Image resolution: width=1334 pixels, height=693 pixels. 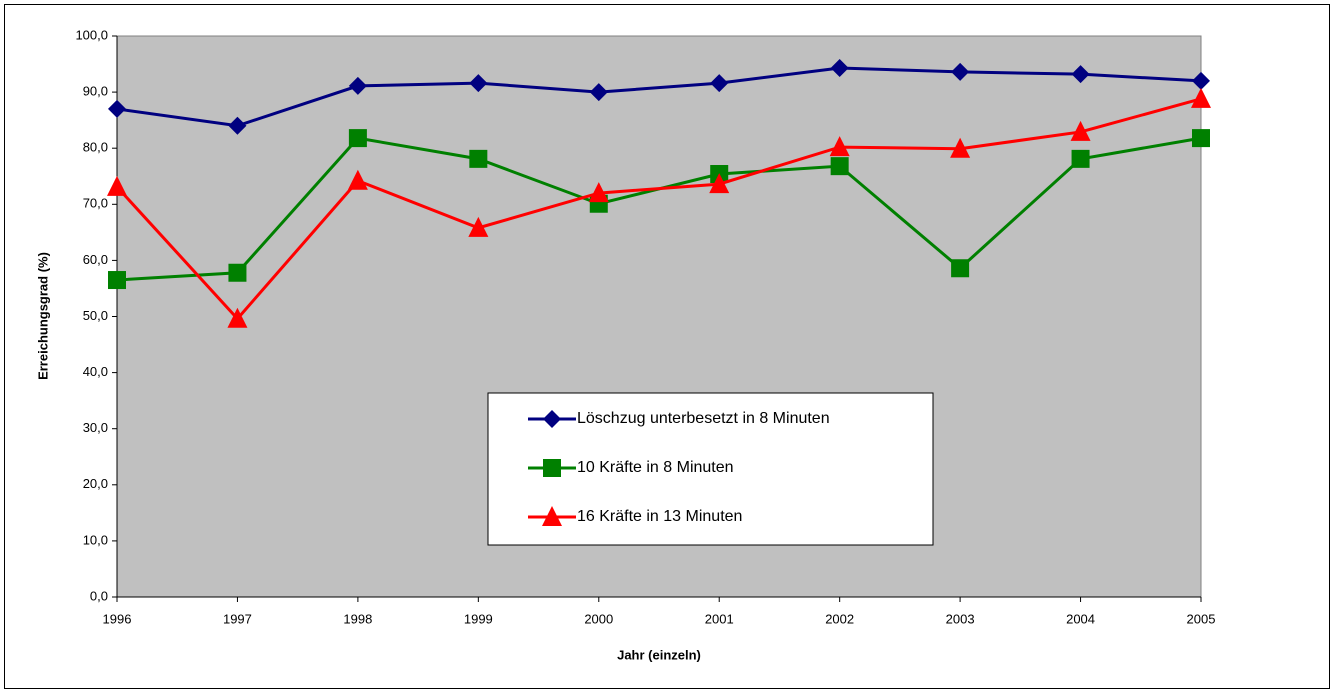 I want to click on y-tick-label: 50,0, so click(x=95, y=315).